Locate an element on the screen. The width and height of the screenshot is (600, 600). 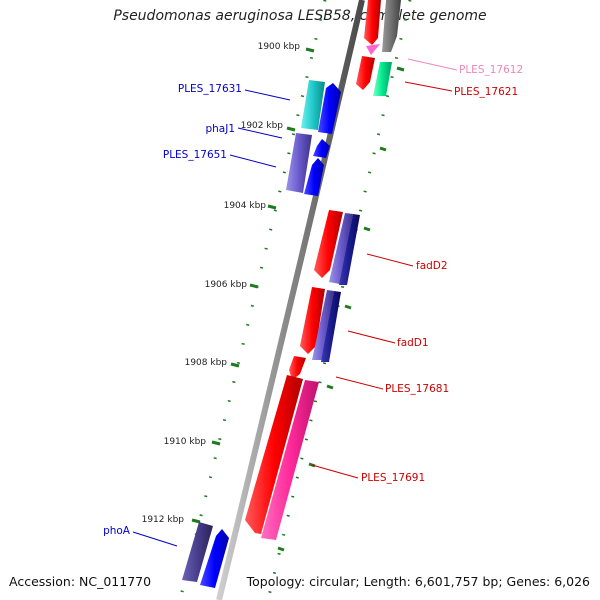
gene-arrow-ples-17691-red is located at coordinates (274, 454).